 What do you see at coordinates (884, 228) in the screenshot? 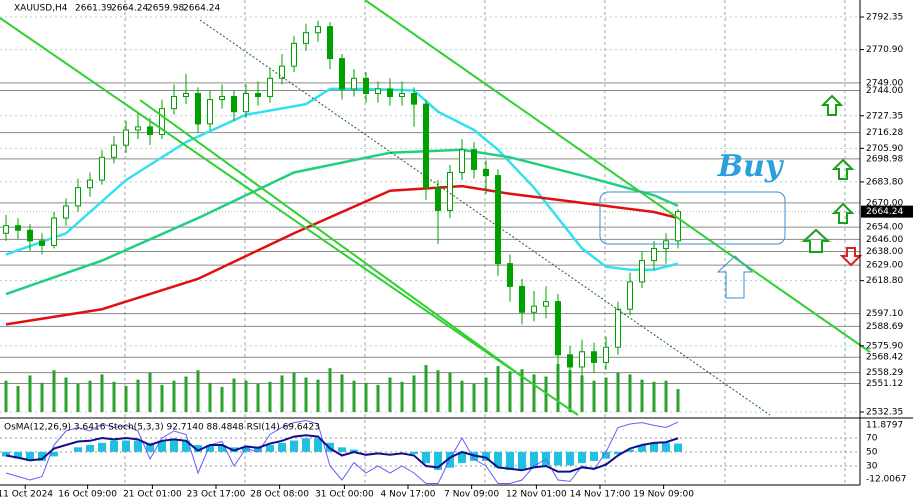
I see `level-label: 2654.00` at bounding box center [884, 228].